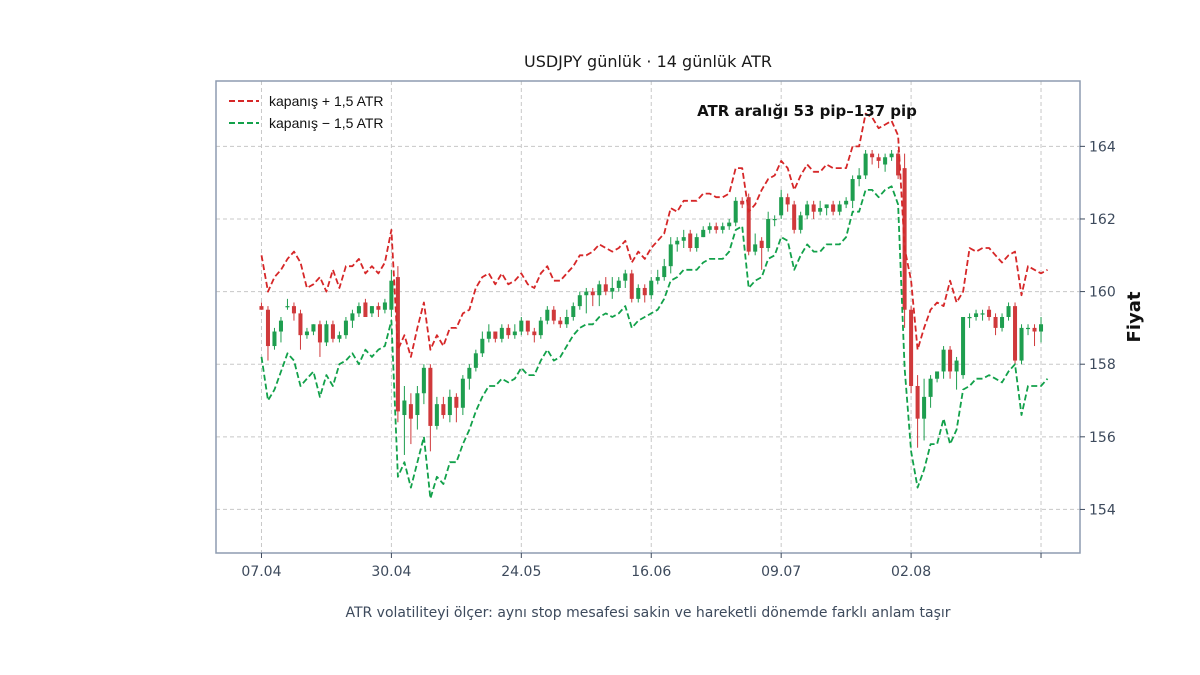 Image resolution: width=1200 pixels, height=675 pixels. What do you see at coordinates (1102, 293) in the screenshot?
I see `y-tick-label: 160` at bounding box center [1102, 293].